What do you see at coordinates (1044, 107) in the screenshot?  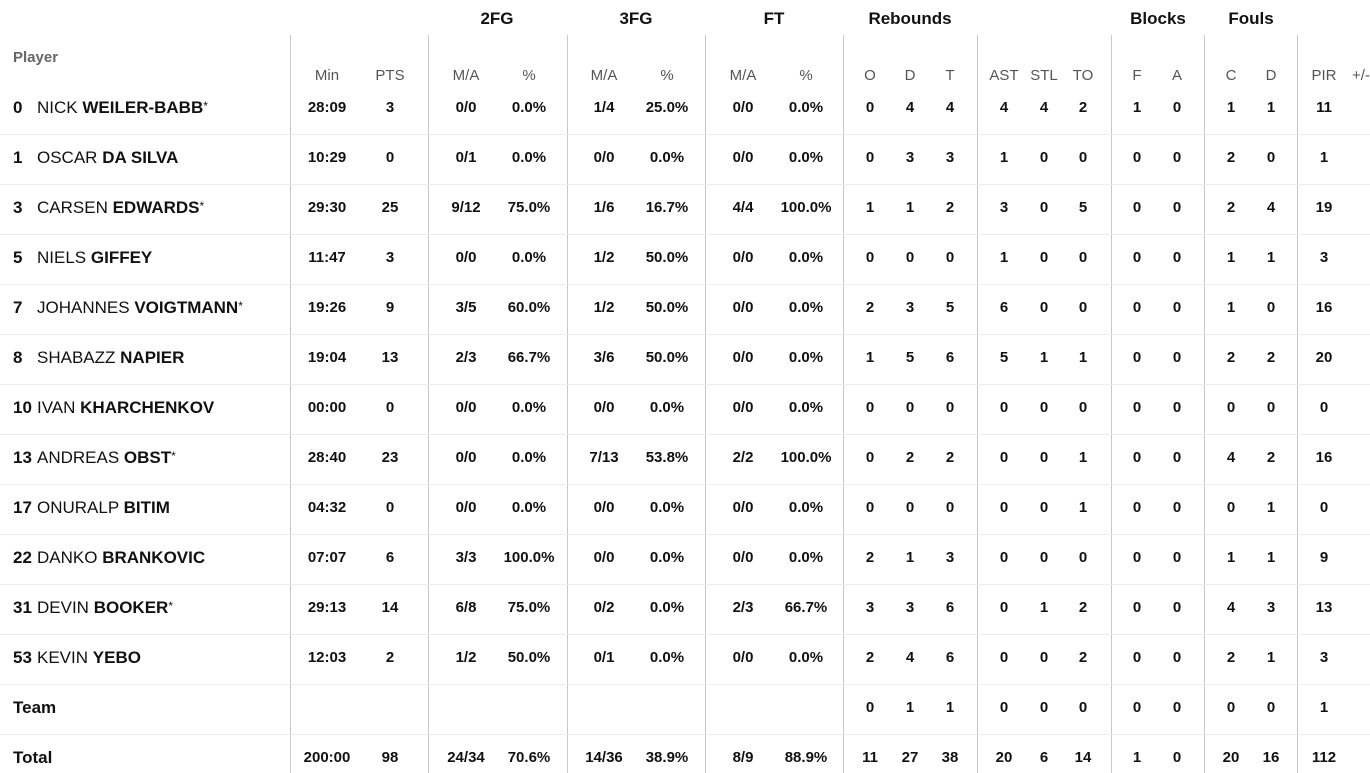 I see `stat-stl: 4` at bounding box center [1044, 107].